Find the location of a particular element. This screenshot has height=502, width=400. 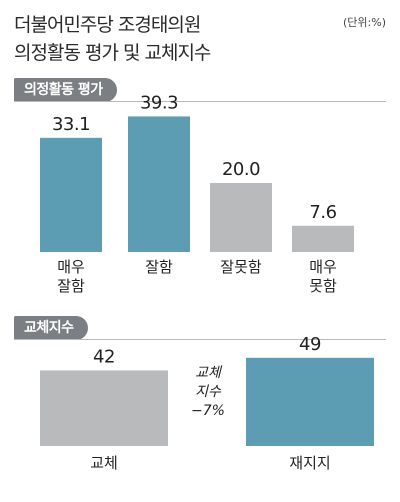

category-label-eval-3-0: 매우 is located at coordinates (323, 267).